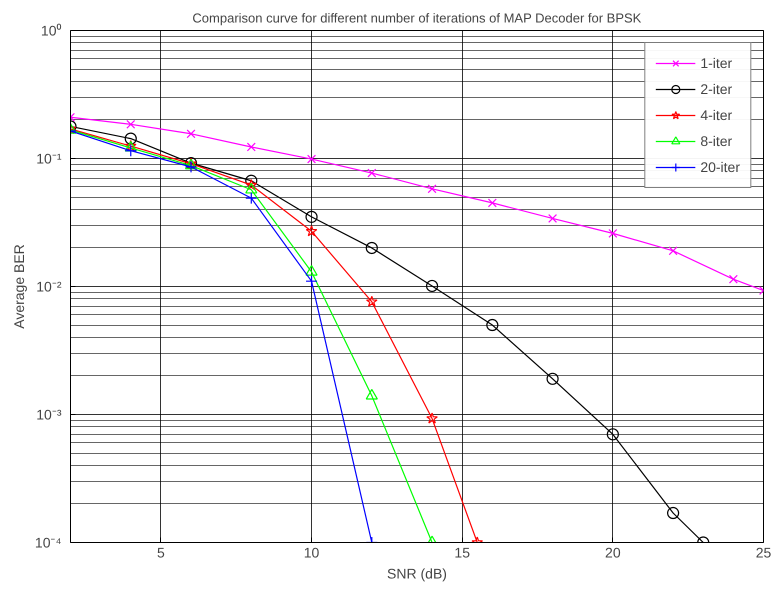 This screenshot has height=592, width=771. Describe the element at coordinates (48, 542) in the screenshot. I see `y-tick-label: 10⁻⁴` at that location.